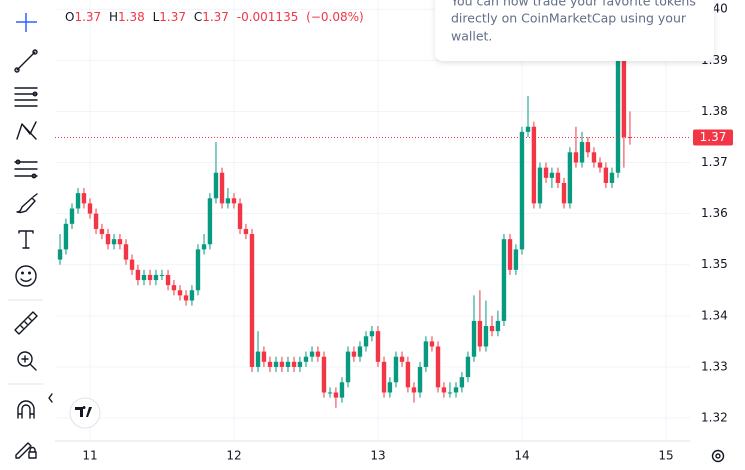 The image size is (745, 470). What do you see at coordinates (377, 456) in the screenshot?
I see `x-tick-label: 13` at bounding box center [377, 456].